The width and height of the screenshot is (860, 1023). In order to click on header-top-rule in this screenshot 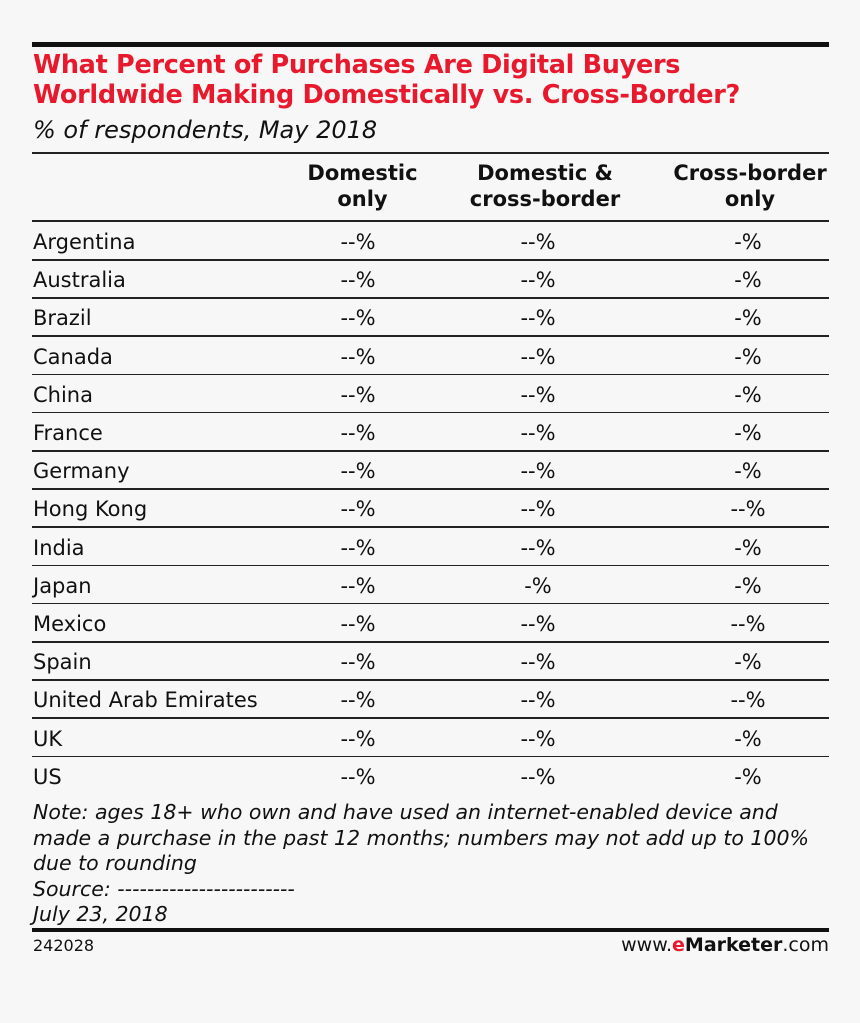, I will do `click(430, 153)`.